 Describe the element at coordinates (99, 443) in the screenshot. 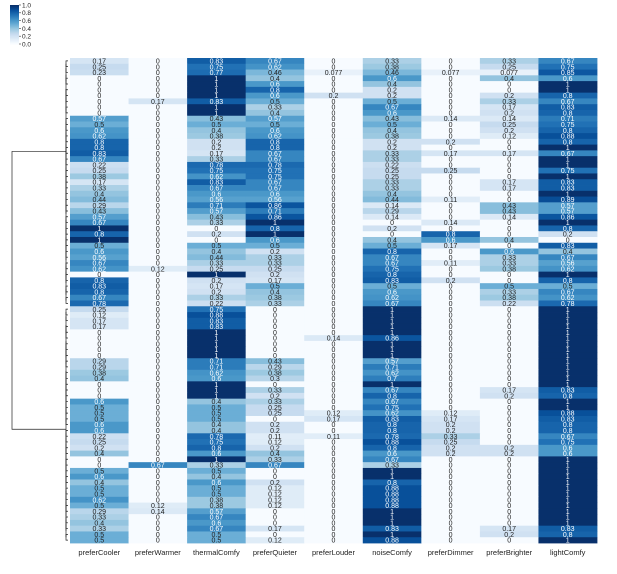

I see `cell-value-label: 0.25` at that location.